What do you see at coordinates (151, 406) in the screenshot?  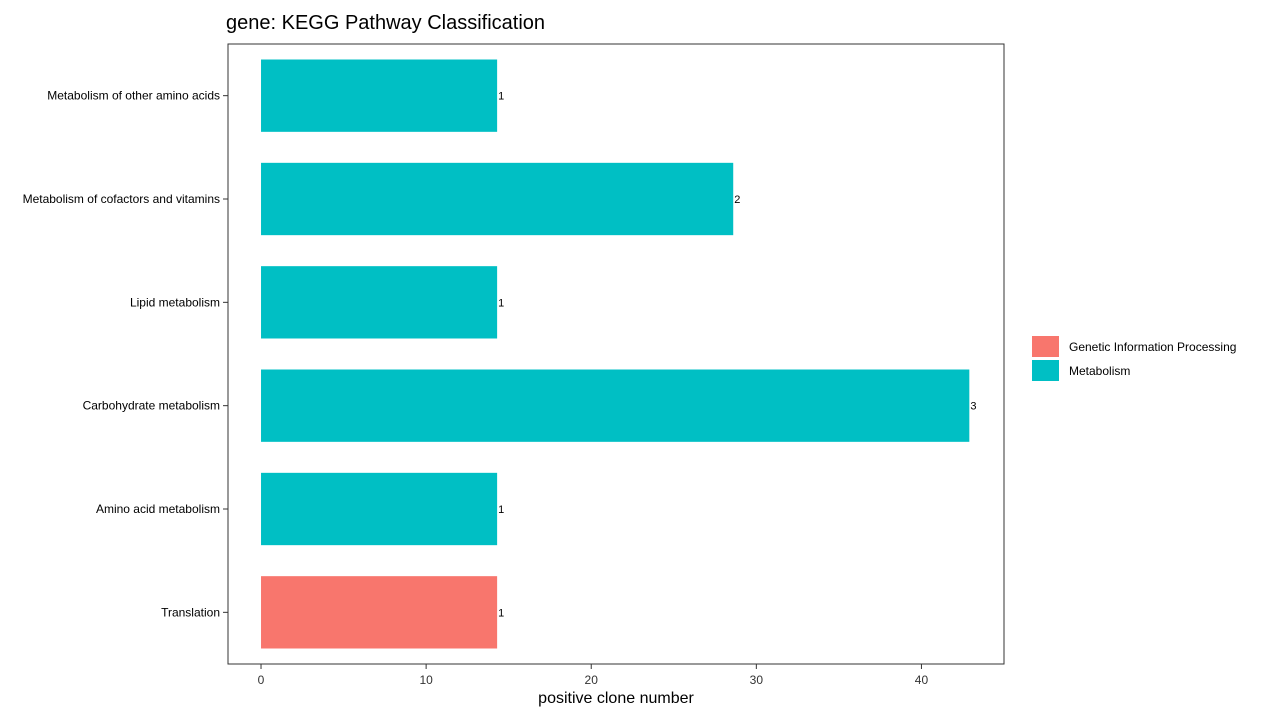 I see `y-tick-label: Carbohydrate metabolism` at bounding box center [151, 406].